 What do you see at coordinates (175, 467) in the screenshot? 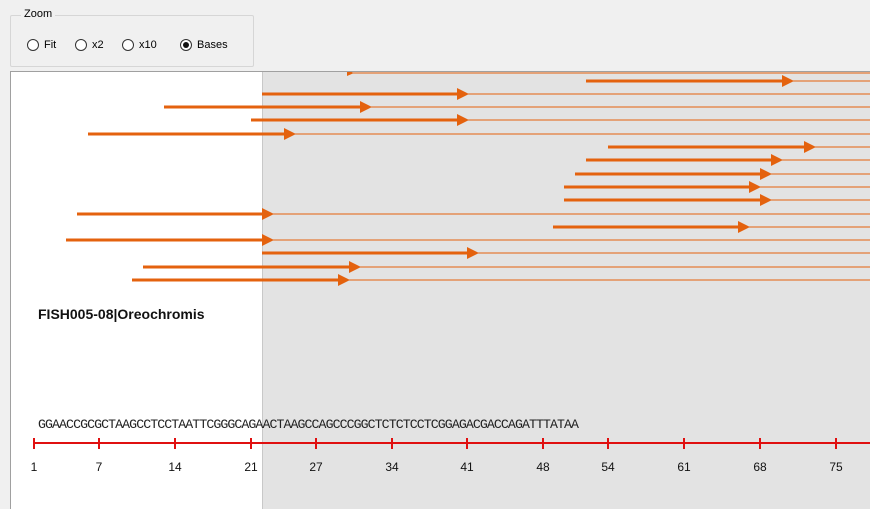
I see `ruler-label: 14` at bounding box center [175, 467].